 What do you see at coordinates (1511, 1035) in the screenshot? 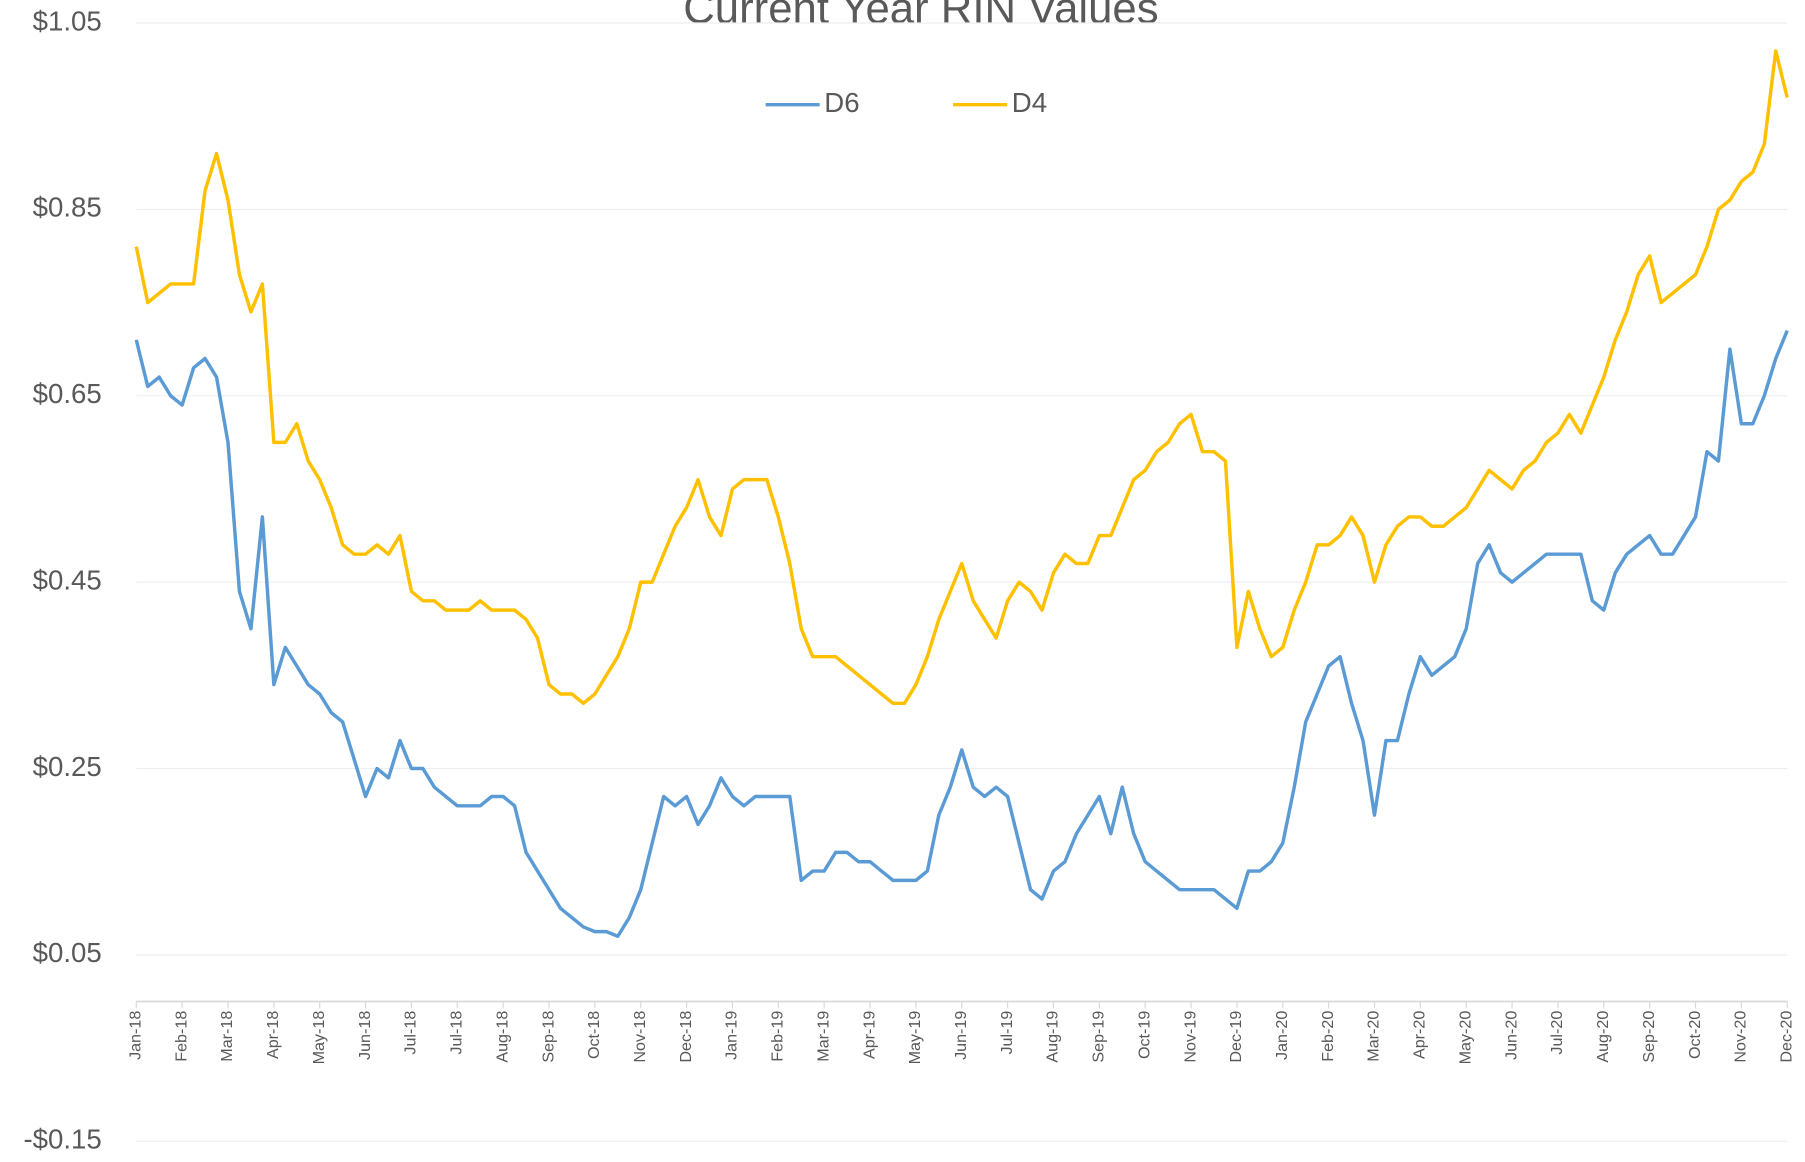
I see `x-tick-label: Jun-20` at bounding box center [1511, 1035].